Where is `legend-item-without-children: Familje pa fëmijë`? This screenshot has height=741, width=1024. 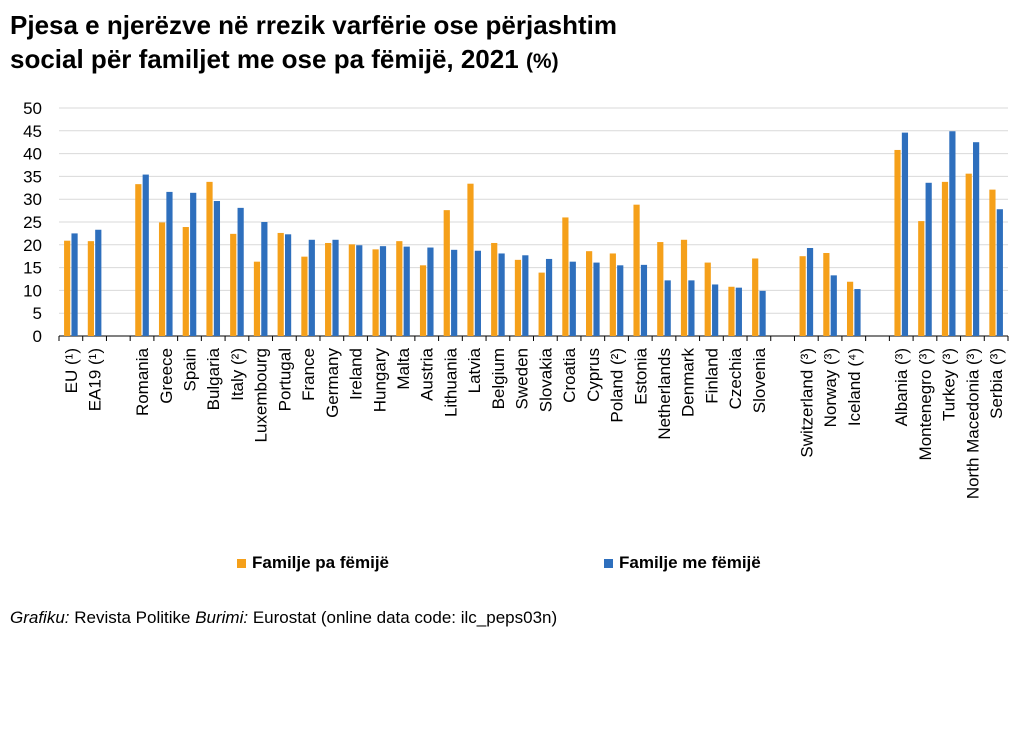 legend-item-without-children: Familje pa fëmijë is located at coordinates (313, 563).